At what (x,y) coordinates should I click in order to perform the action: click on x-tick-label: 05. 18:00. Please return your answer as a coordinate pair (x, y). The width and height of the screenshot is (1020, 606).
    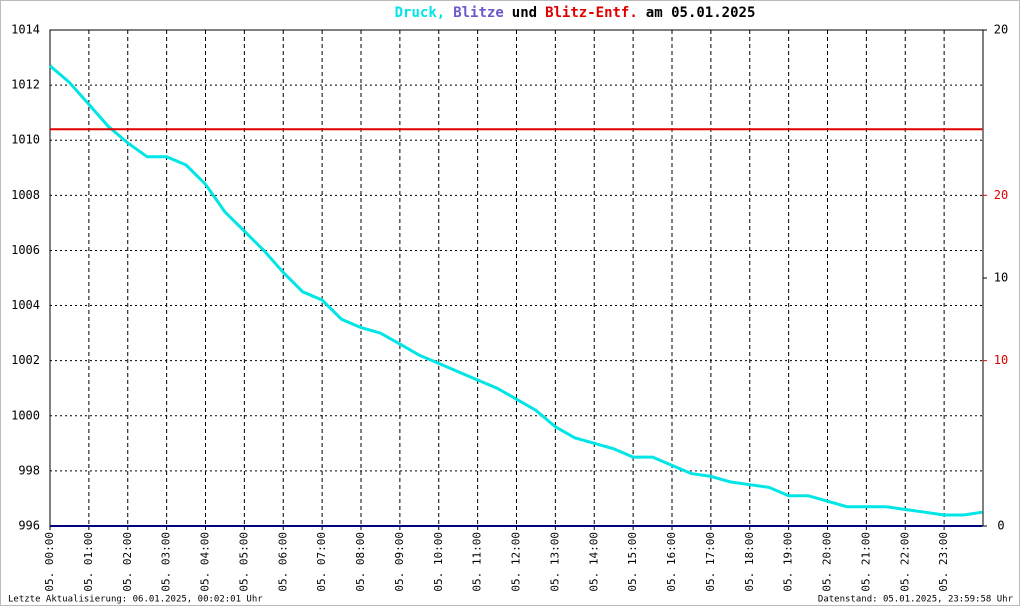
    Looking at the image, I should click on (749, 562).